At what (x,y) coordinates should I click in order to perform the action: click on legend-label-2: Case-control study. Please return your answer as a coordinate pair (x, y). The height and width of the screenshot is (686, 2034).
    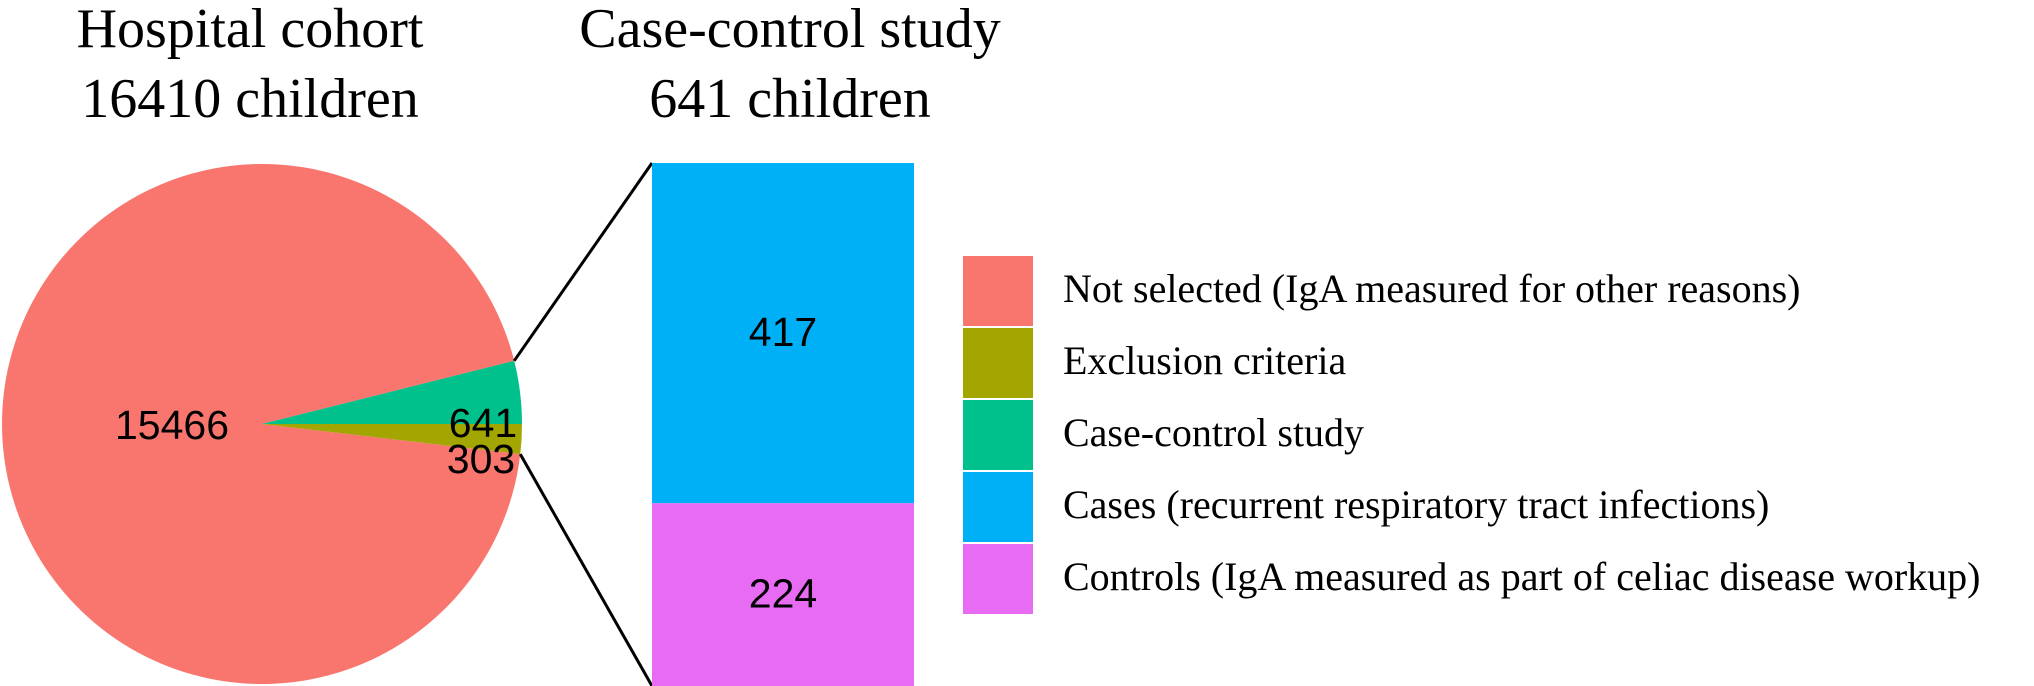
    Looking at the image, I should click on (1213, 432).